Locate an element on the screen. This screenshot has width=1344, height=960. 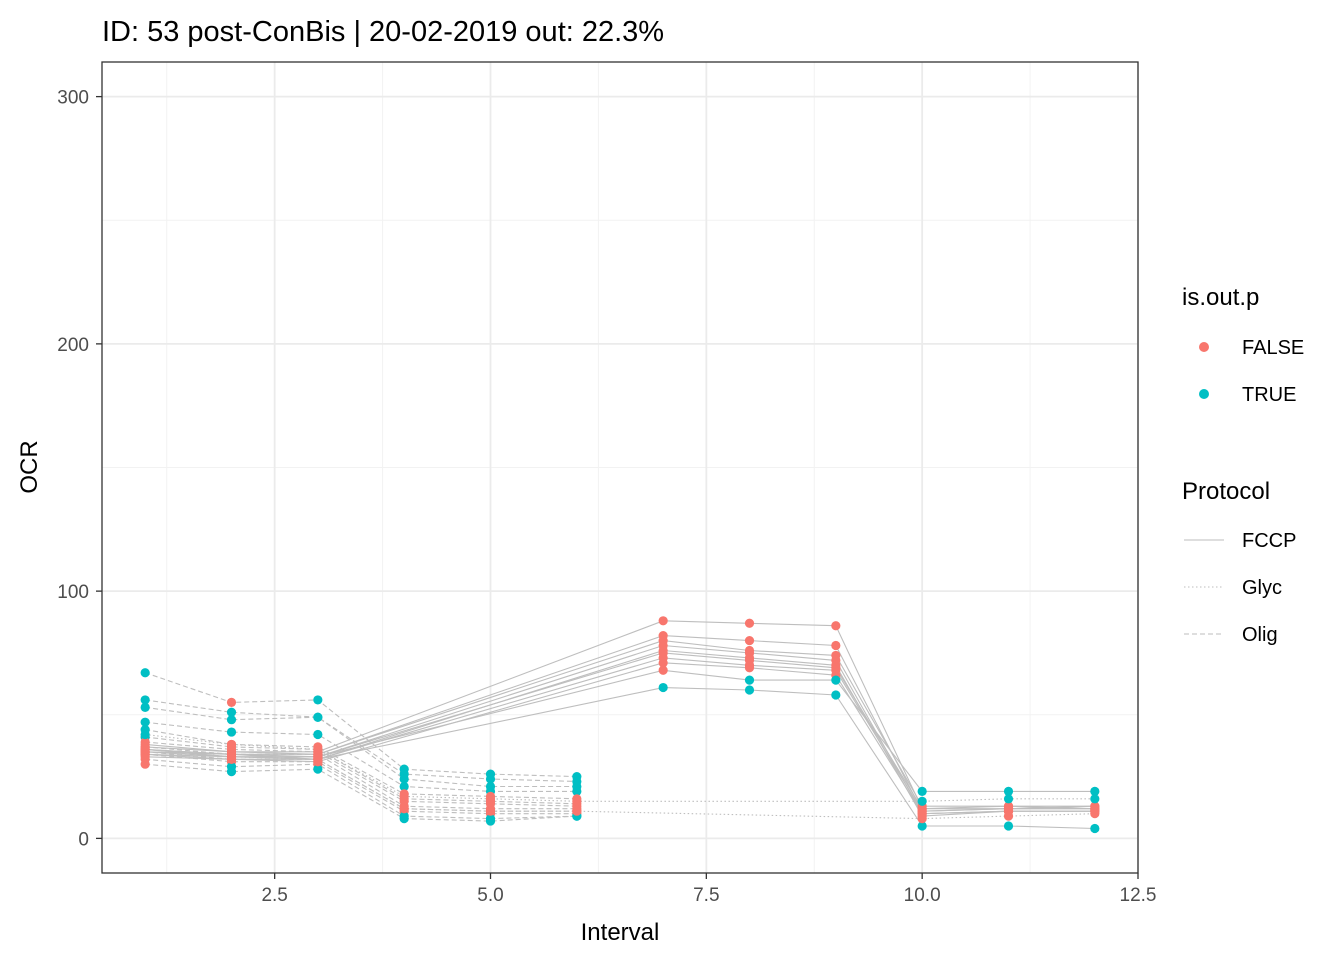
legend-label-olig: Olig is located at coordinates (1260, 635).